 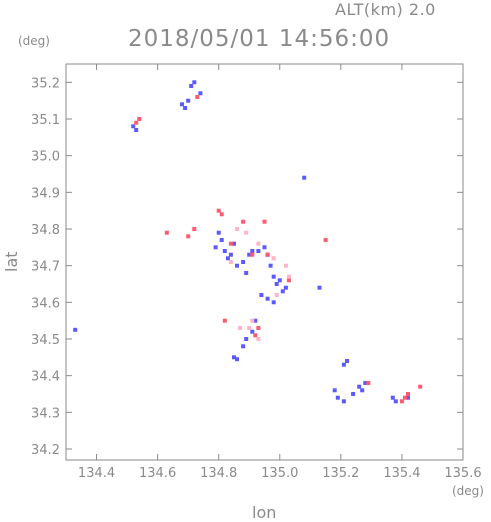 I want to click on y-tick-label: 34.3, so click(x=45, y=413).